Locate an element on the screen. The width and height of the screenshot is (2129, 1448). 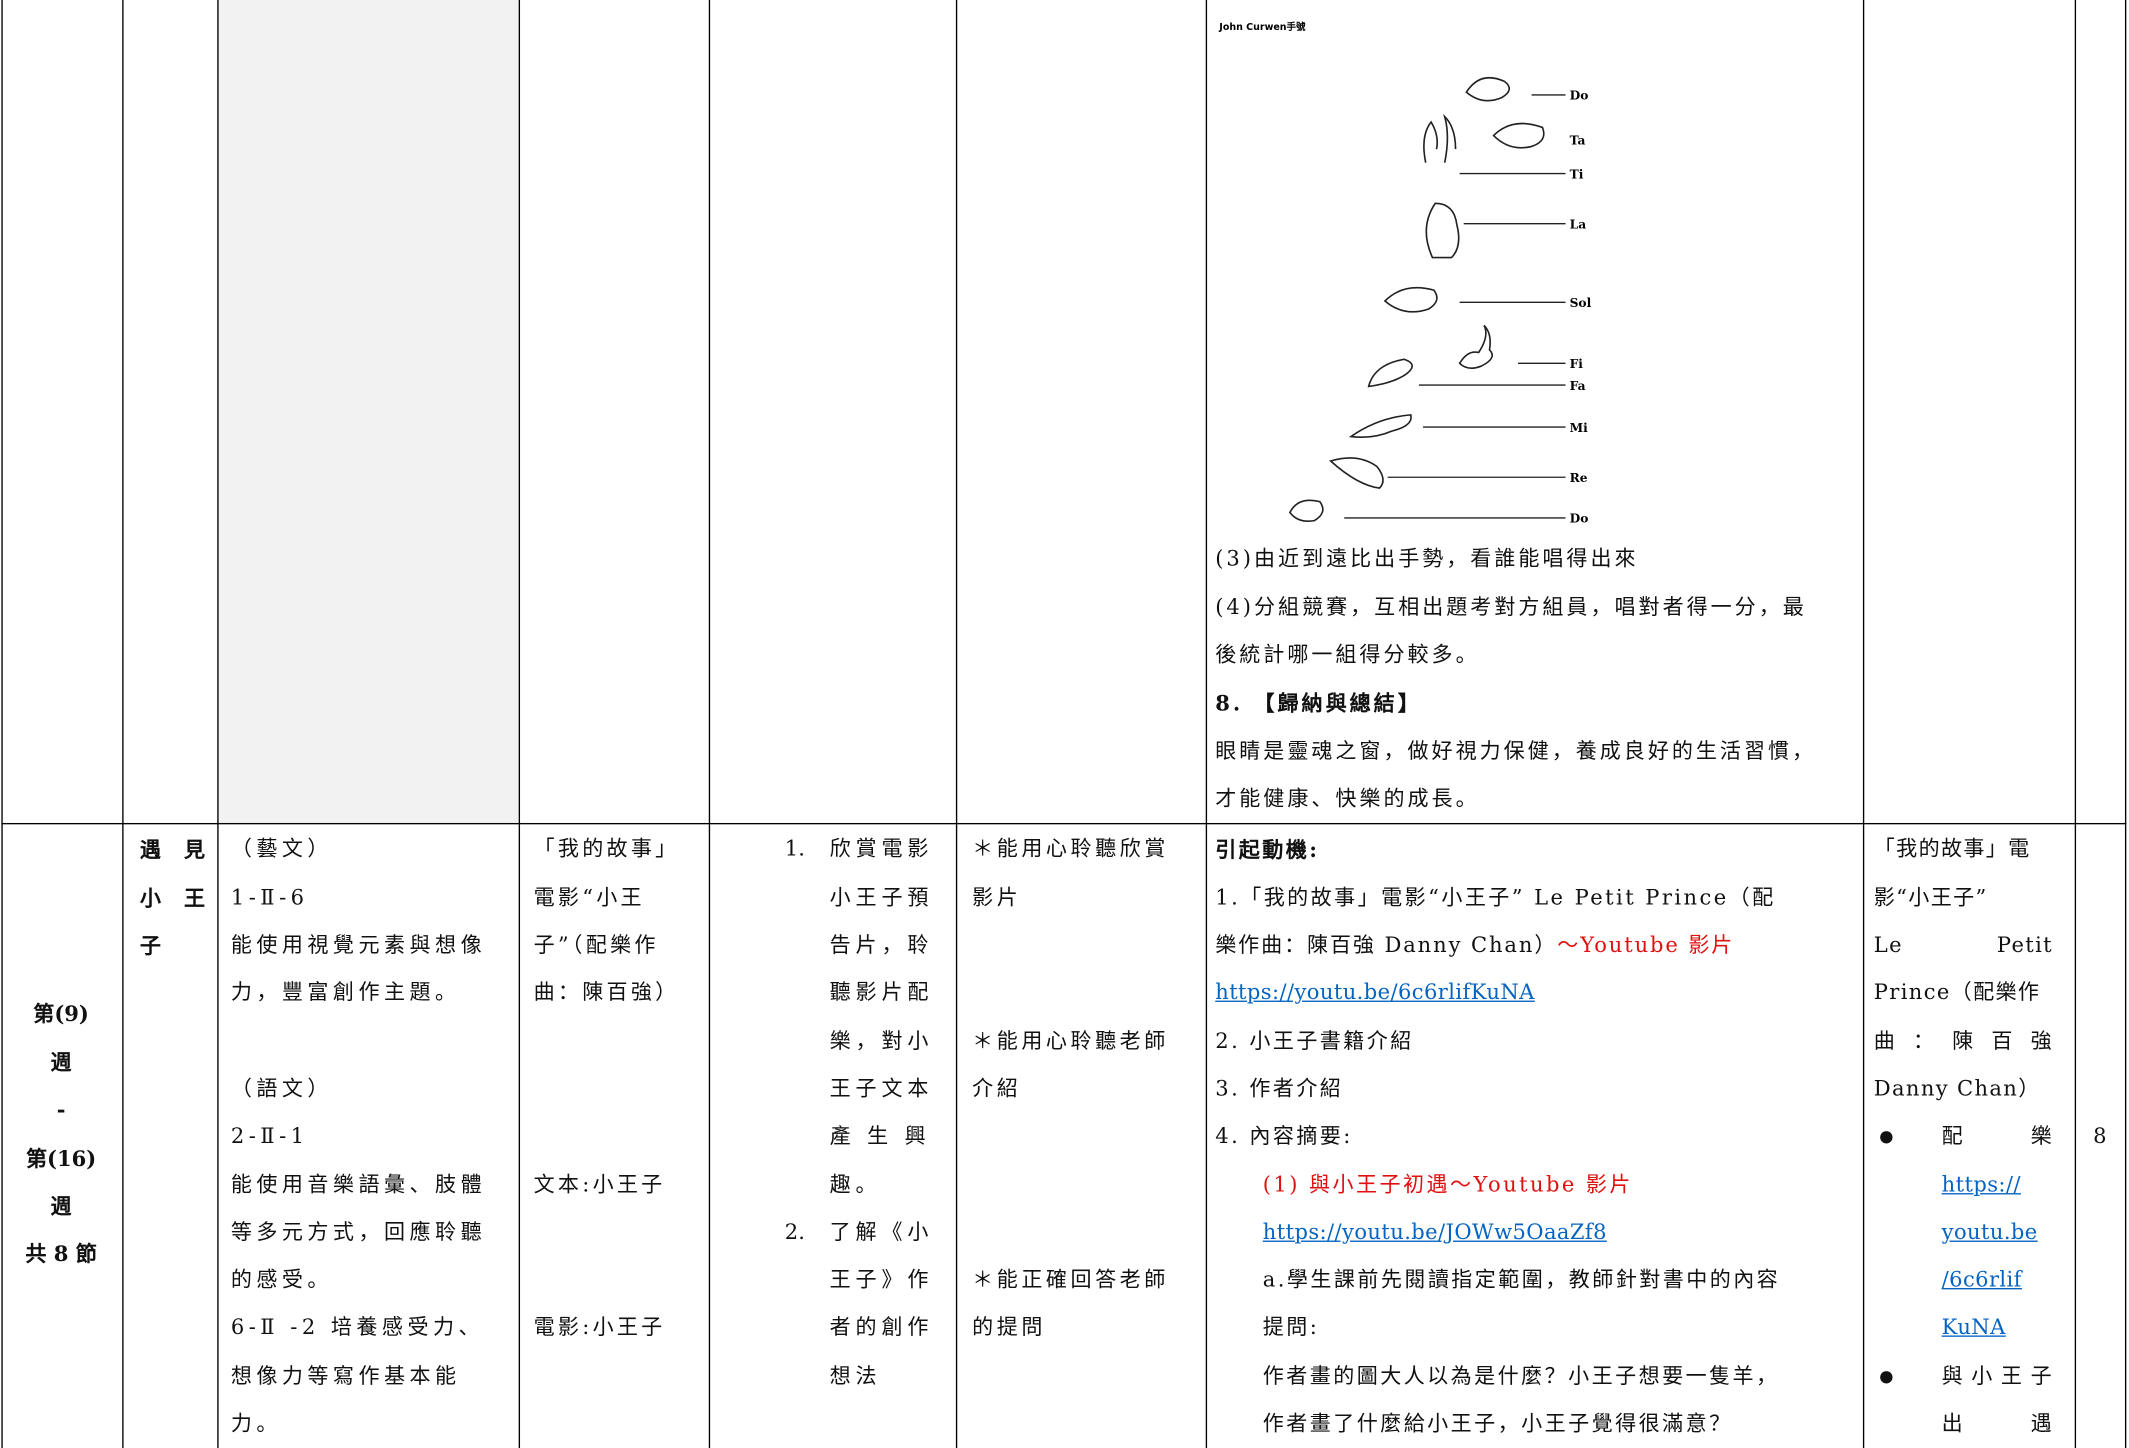
list-number: 2. is located at coordinates (794, 1232).